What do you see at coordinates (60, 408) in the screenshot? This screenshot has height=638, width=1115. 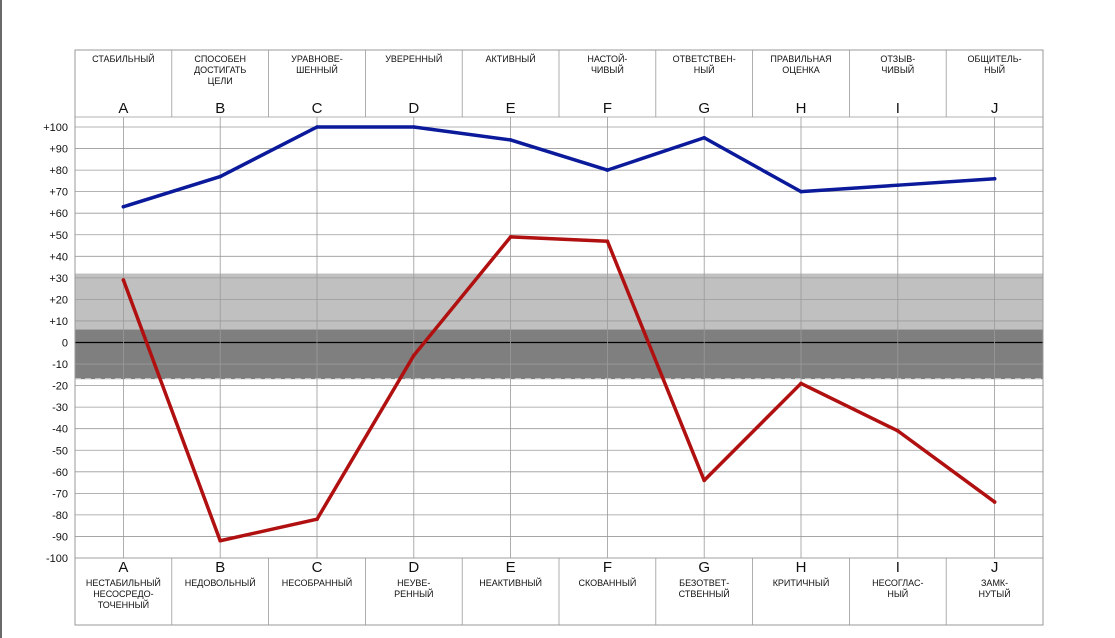 I see `y-tick-label: -30` at bounding box center [60, 408].